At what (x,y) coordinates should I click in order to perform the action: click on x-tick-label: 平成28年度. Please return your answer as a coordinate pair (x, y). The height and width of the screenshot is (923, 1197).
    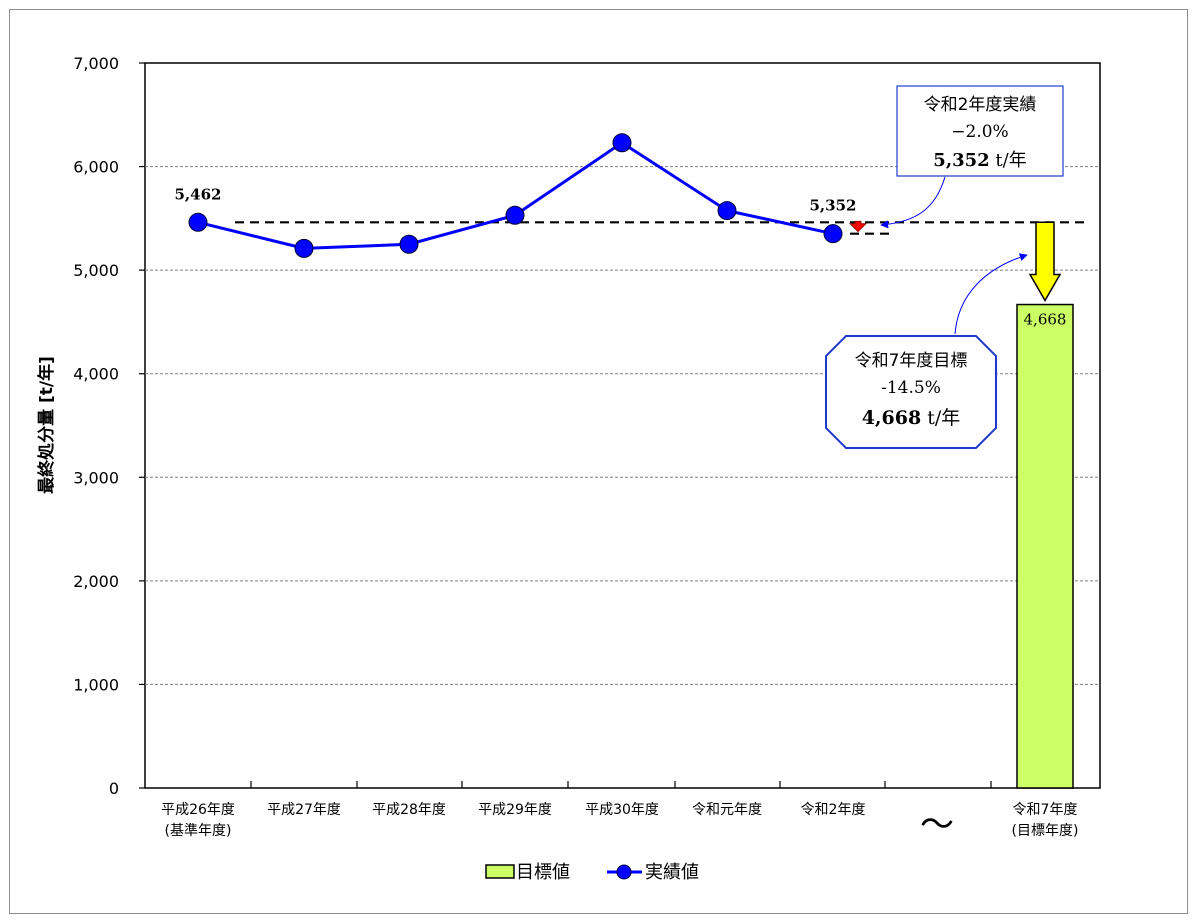
    Looking at the image, I should click on (409, 810).